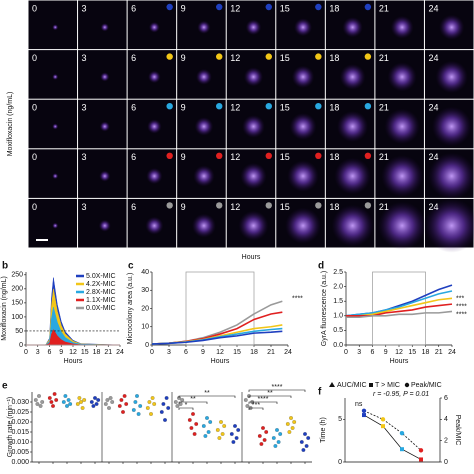 This screenshot has width=474, height=474. Describe the element at coordinates (426, 385) in the screenshot. I see `legend-label: Peak/MIC` at that location.